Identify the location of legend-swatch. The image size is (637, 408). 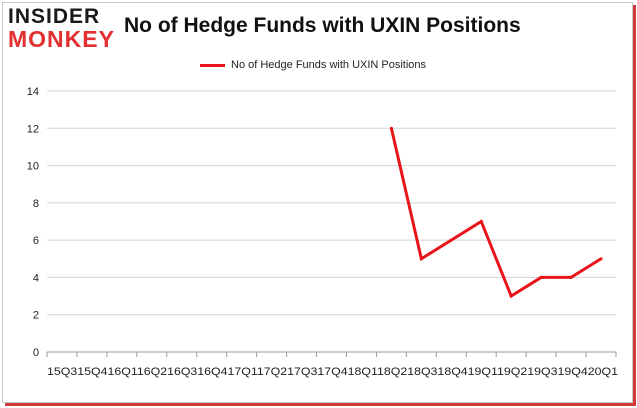
(212, 65).